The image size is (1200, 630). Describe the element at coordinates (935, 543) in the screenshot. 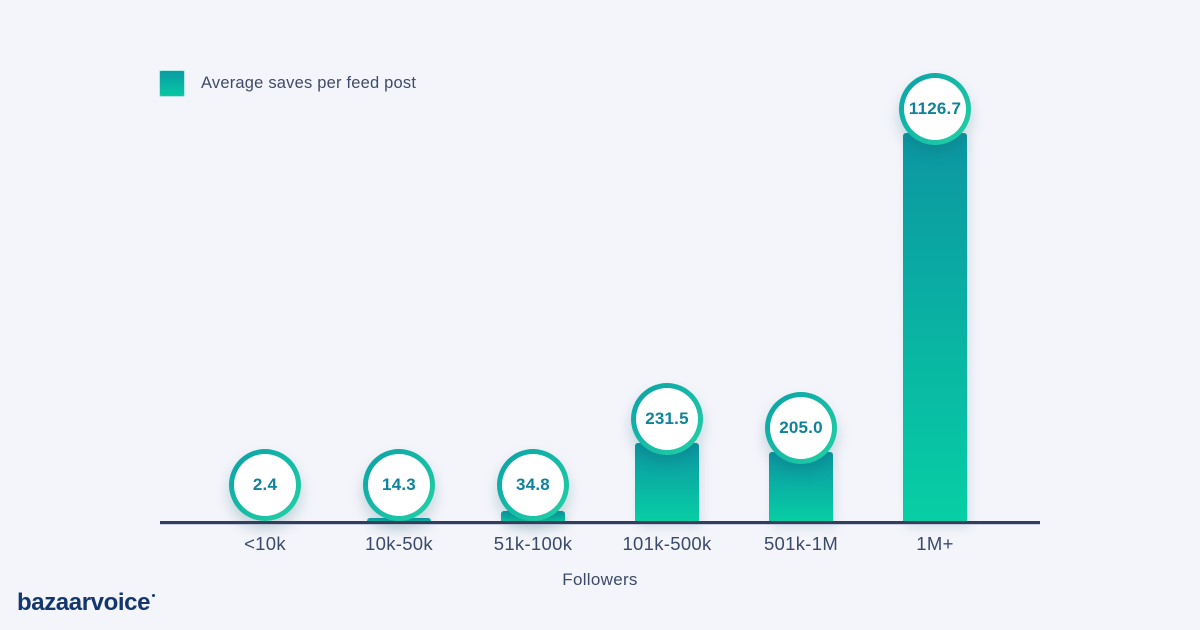

I see `x-tick-label-1M+: 1M+` at that location.